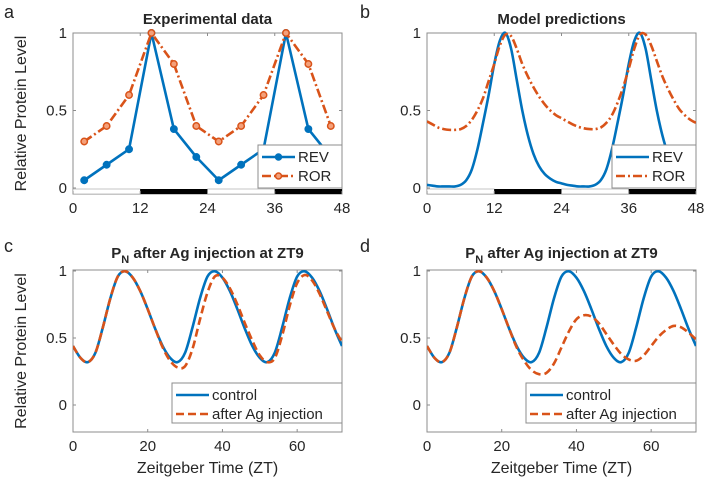  I want to click on panel-label: d, so click(365, 246).